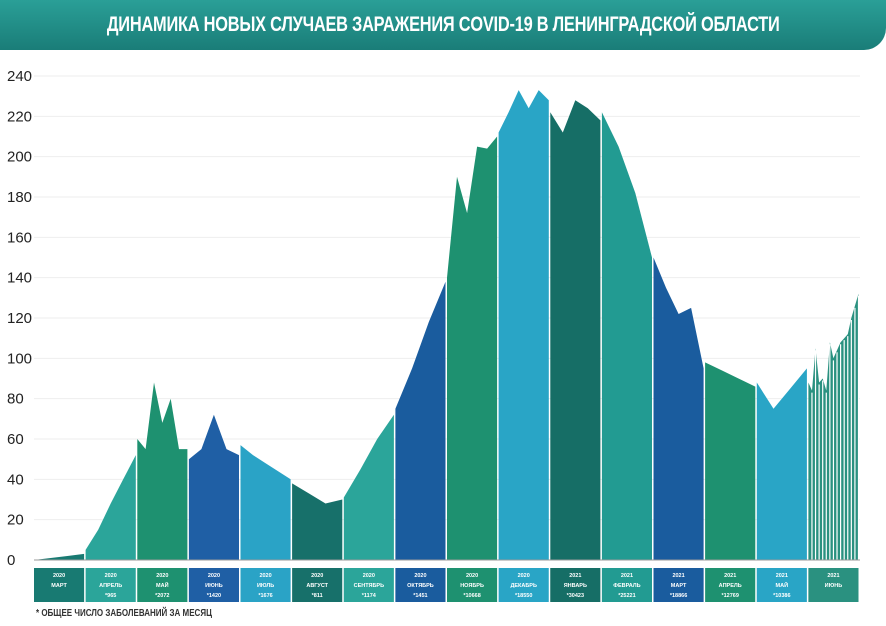 Image resolution: width=886 pixels, height=626 pixels. Describe the element at coordinates (19, 76) in the screenshot. I see `y-tick-label: 240` at that location.